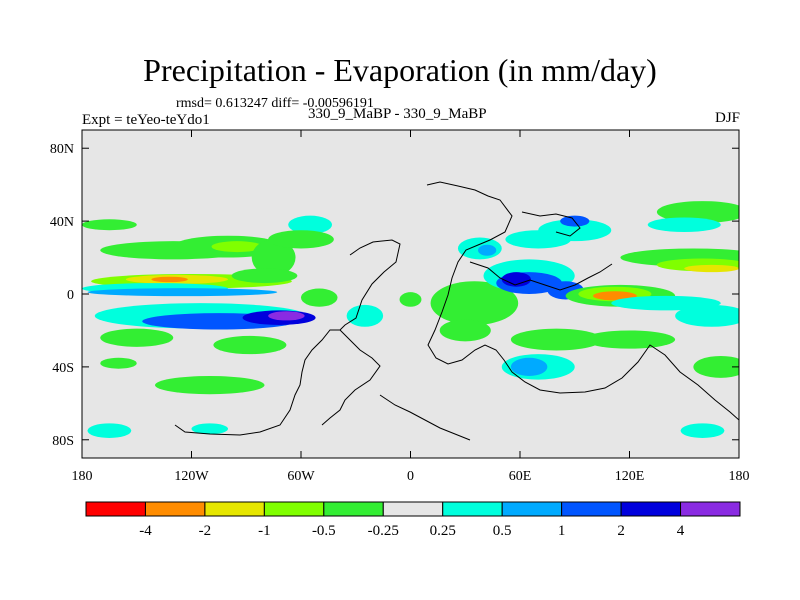 This screenshot has width=800, height=600. Describe the element at coordinates (62, 149) in the screenshot. I see `y-tick-label-0: 80N` at that location.